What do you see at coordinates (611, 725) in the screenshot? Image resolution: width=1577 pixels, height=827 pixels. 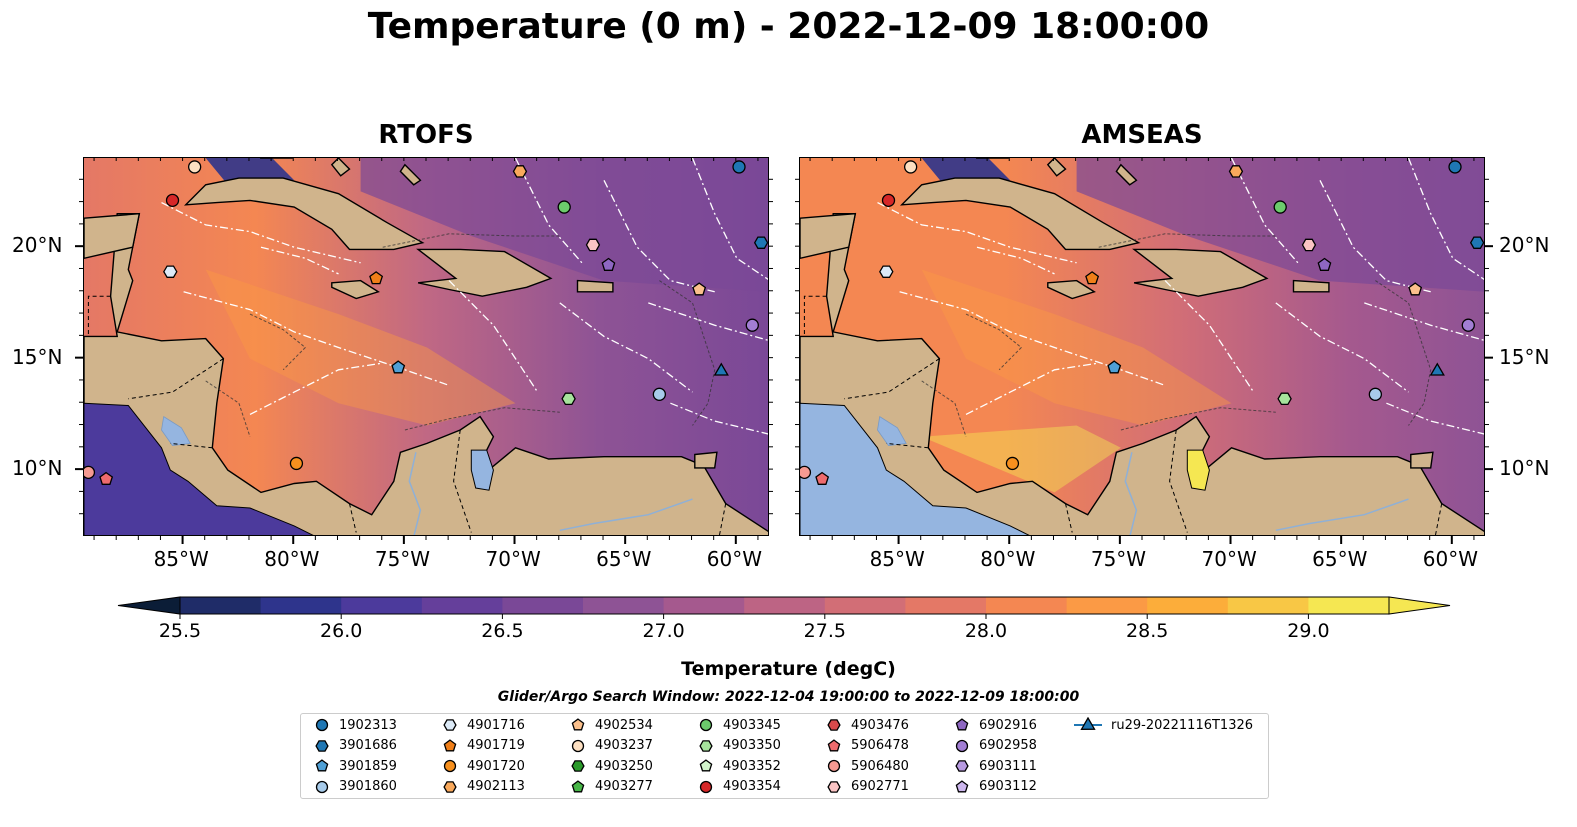 I see `legend-item: 4902534` at bounding box center [611, 725].